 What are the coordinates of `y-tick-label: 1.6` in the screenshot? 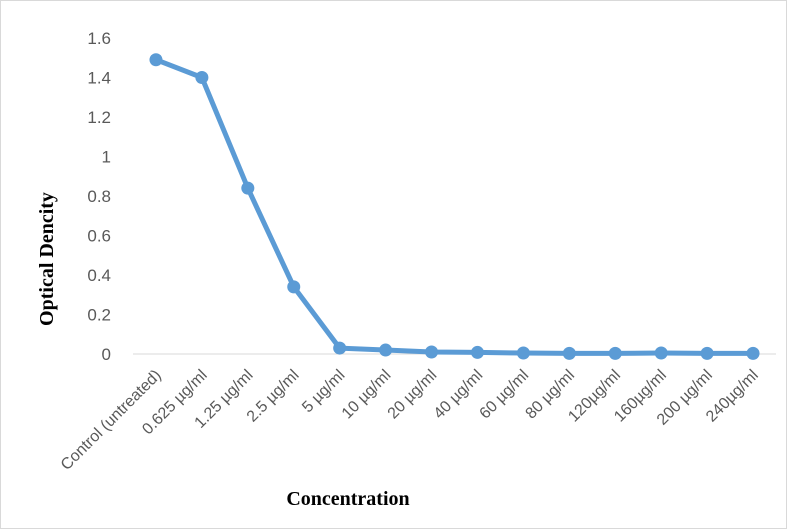 It's located at (99, 38).